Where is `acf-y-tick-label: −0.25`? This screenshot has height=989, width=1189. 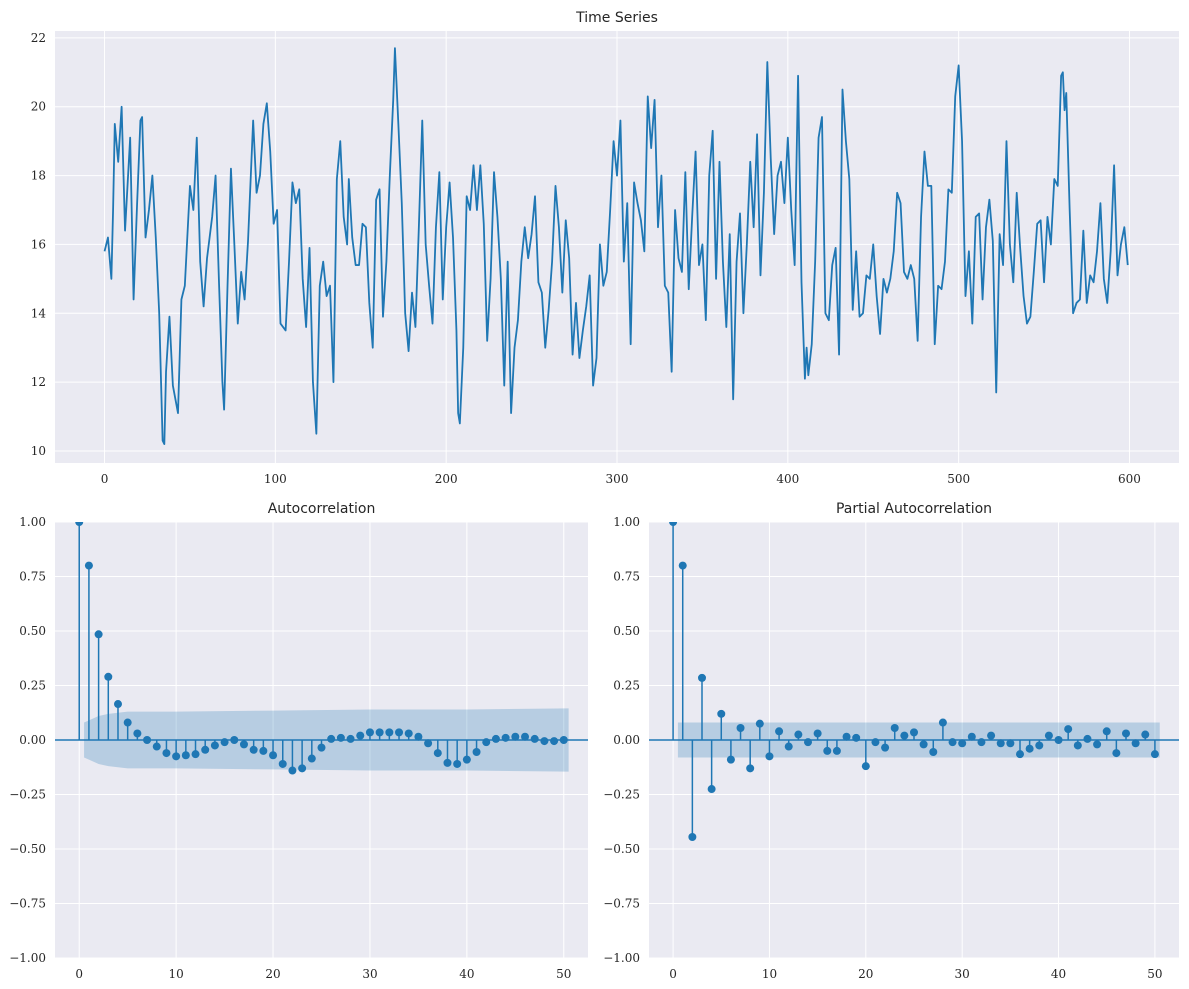 acf-y-tick-label: −0.25 is located at coordinates (27, 795).